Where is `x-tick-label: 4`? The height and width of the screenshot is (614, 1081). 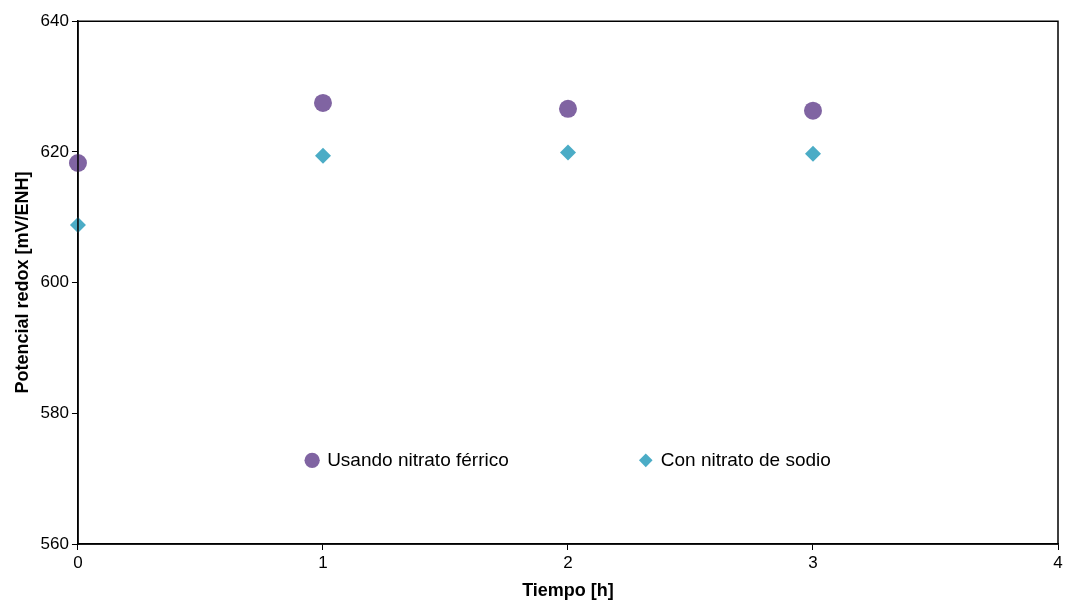 x-tick-label: 4 is located at coordinates (1058, 562).